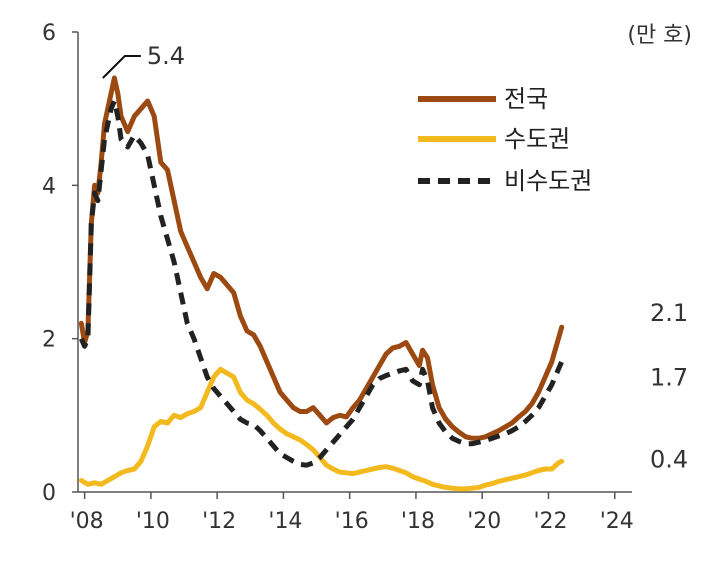 The height and width of the screenshot is (566, 725). Describe the element at coordinates (659, 35) in the screenshot. I see `unit-label: (만 호)` at that location.